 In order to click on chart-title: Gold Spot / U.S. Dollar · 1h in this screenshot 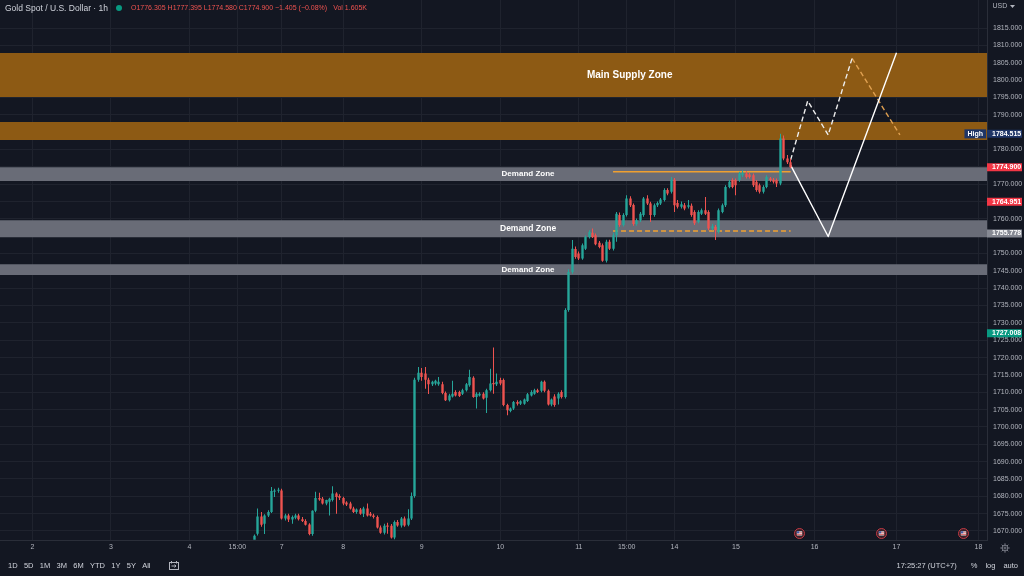, I will do `click(57, 7)`.